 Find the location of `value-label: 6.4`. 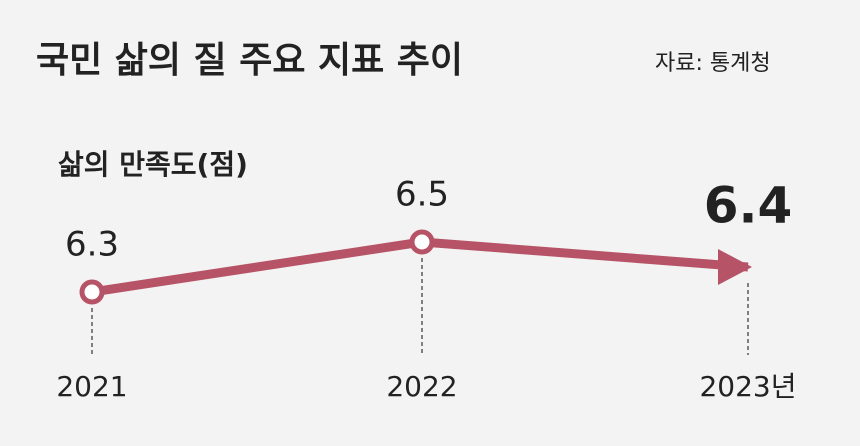

value-label: 6.4 is located at coordinates (748, 206).